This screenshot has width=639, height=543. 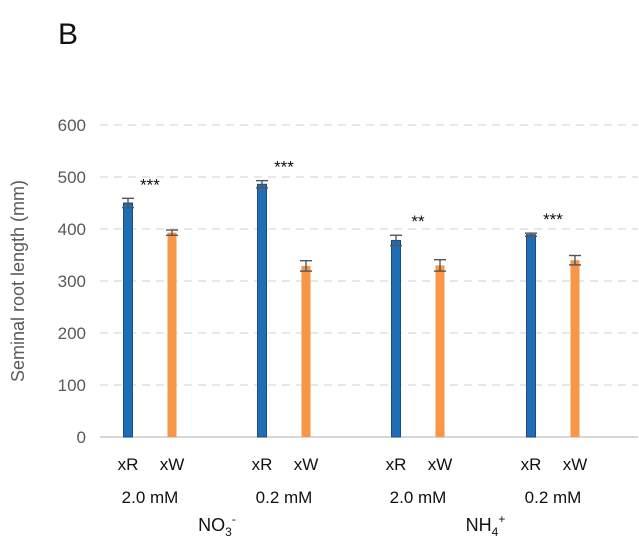 What do you see at coordinates (501, 519) in the screenshot?
I see `ion-superscript: +` at bounding box center [501, 519].